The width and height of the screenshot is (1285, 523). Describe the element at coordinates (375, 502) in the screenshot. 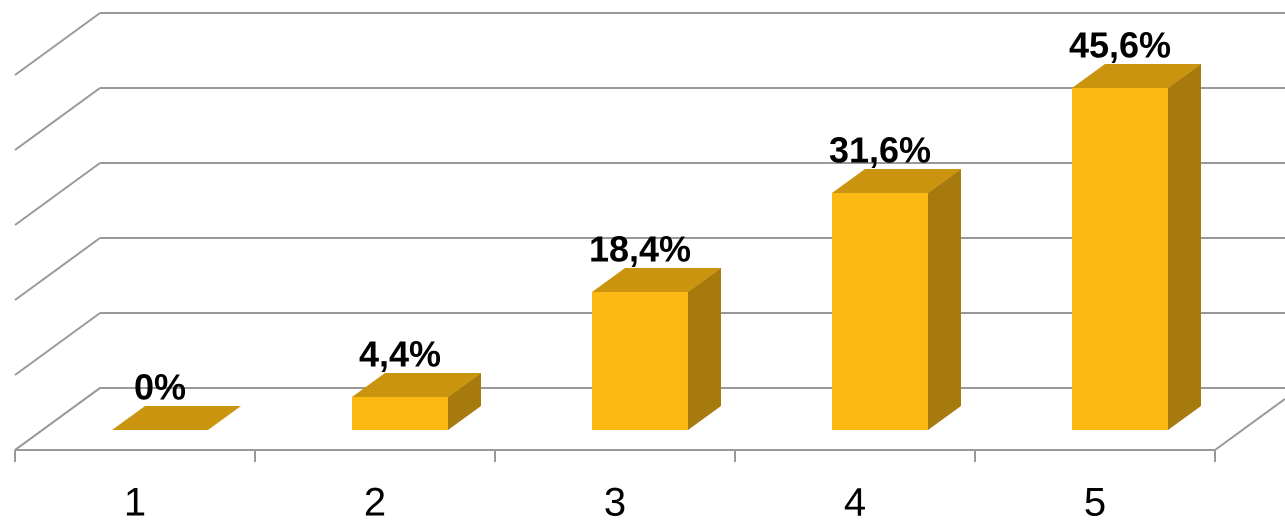

I see `x-tick-label: 2` at that location.